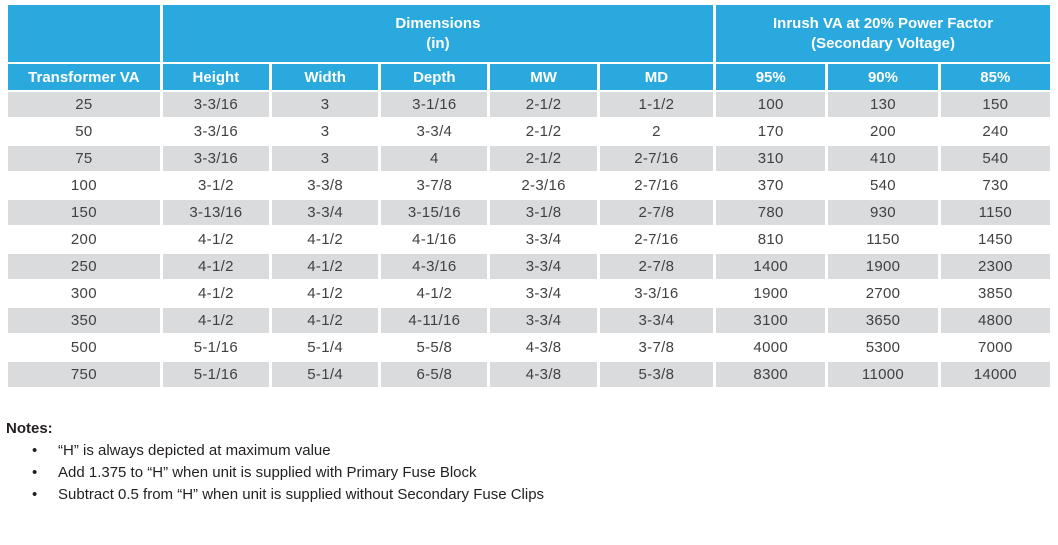 This screenshot has width=1058, height=545. What do you see at coordinates (883, 131) in the screenshot?
I see `table-cell: 200` at bounding box center [883, 131].